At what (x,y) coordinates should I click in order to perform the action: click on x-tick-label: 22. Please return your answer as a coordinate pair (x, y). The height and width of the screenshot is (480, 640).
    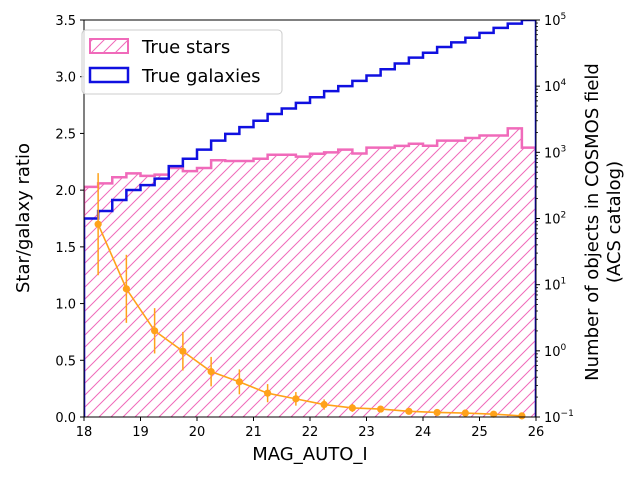
    Looking at the image, I should click on (310, 432).